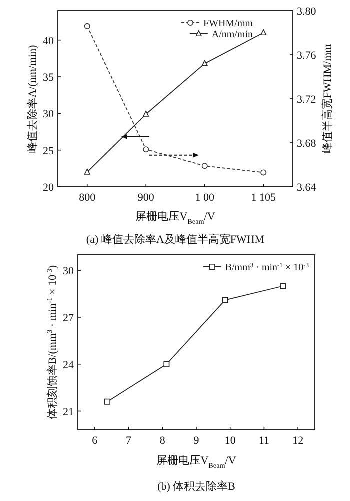 This screenshot has width=350, height=501. I want to click on y2-tick-label: 3.72, so click(306, 100).